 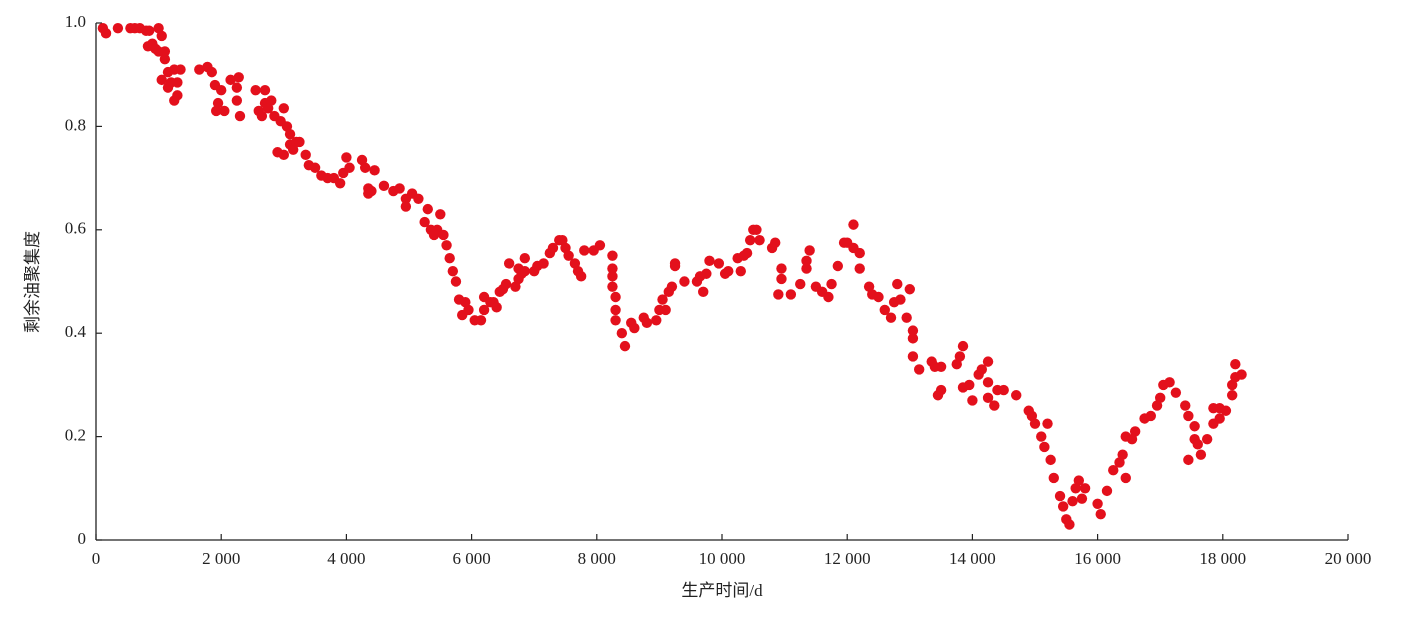 What do you see at coordinates (221, 558) in the screenshot?
I see `x-tick-label: 2 000` at bounding box center [221, 558].